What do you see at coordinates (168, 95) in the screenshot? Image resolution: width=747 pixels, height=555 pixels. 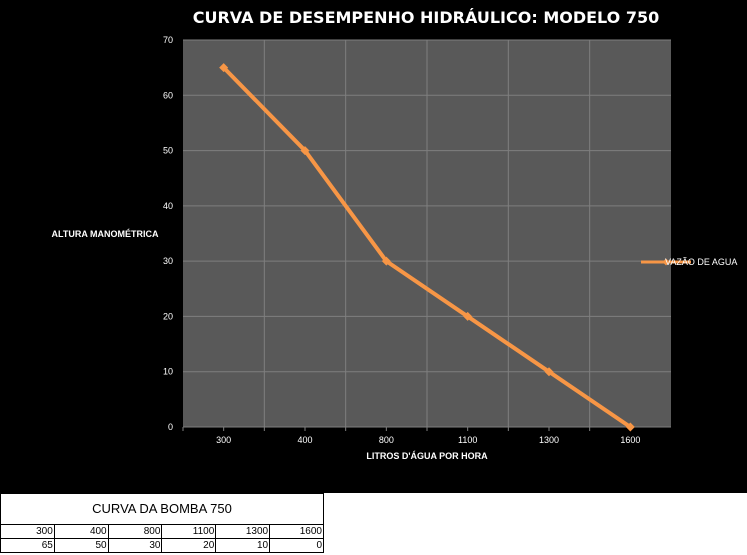 I see `y-tick-label: 60` at bounding box center [168, 95].